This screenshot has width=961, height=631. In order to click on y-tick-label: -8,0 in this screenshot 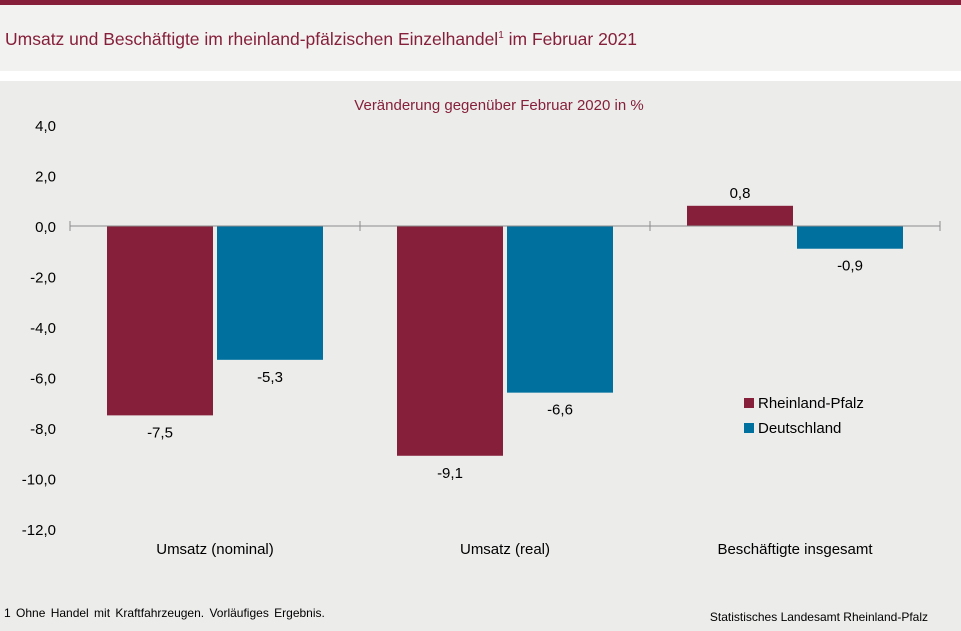, I will do `click(43, 429)`.